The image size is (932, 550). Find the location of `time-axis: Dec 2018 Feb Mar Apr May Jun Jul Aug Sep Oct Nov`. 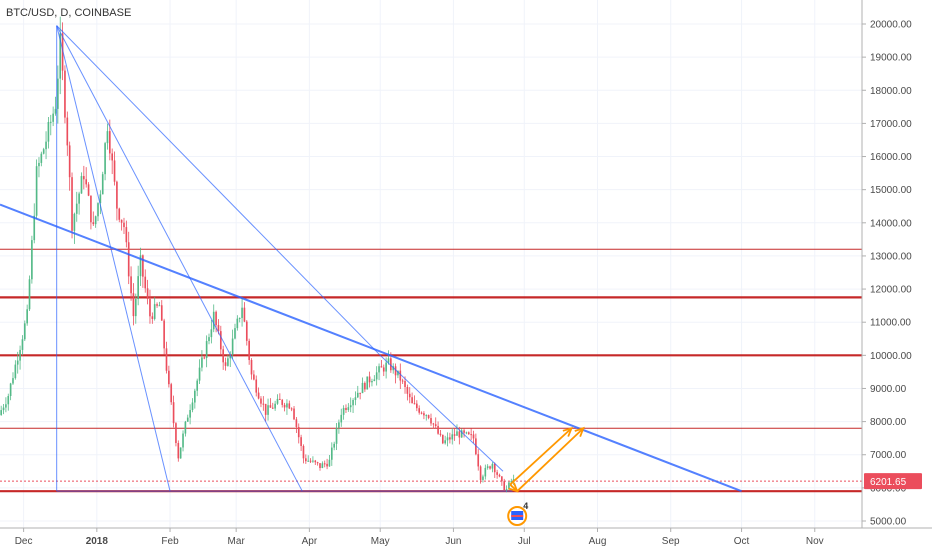

time-axis: Dec 2018 Feb Mar Apr May Jun Jul Aug Sep Oct Nov is located at coordinates (419, 537).